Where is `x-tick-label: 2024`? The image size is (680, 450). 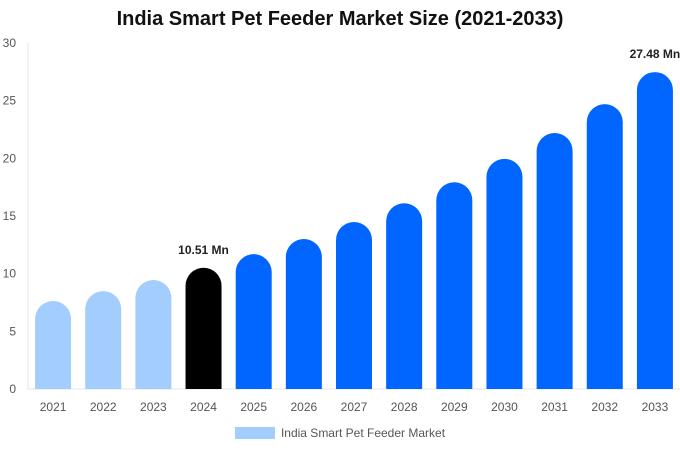
x-tick-label: 2024 is located at coordinates (203, 407).